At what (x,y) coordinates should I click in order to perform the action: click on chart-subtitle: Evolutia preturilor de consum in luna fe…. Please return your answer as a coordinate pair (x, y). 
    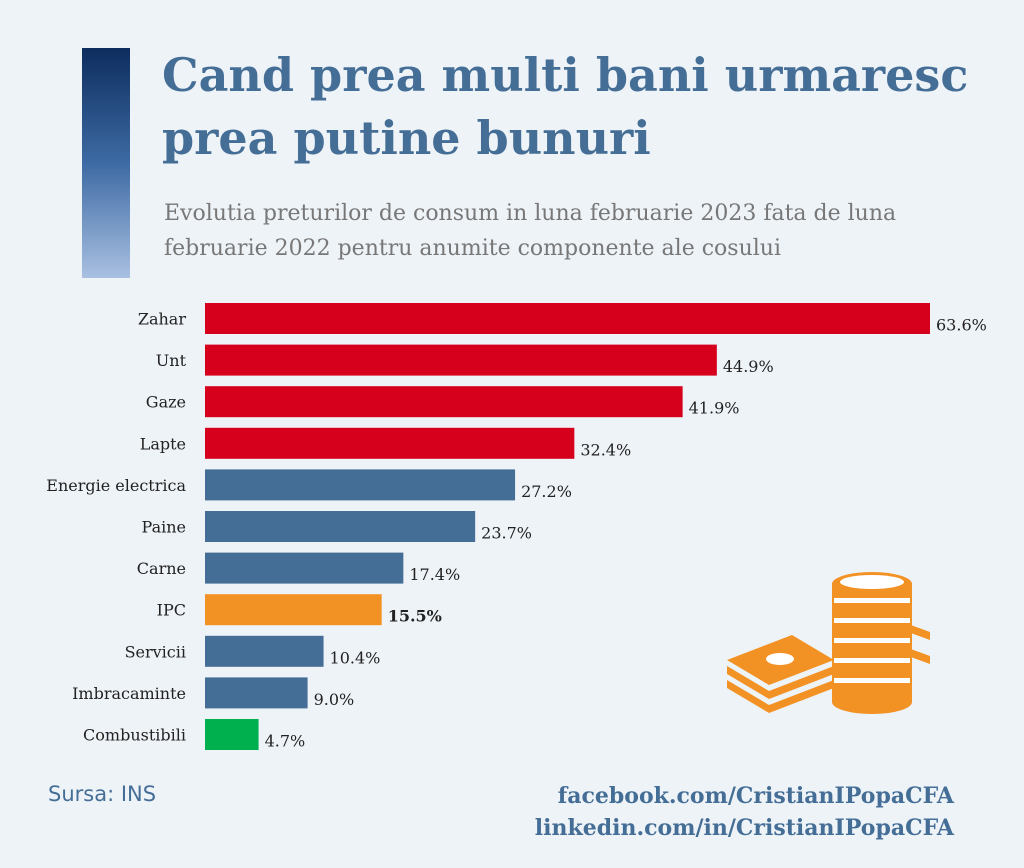
    Looking at the image, I should click on (579, 231).